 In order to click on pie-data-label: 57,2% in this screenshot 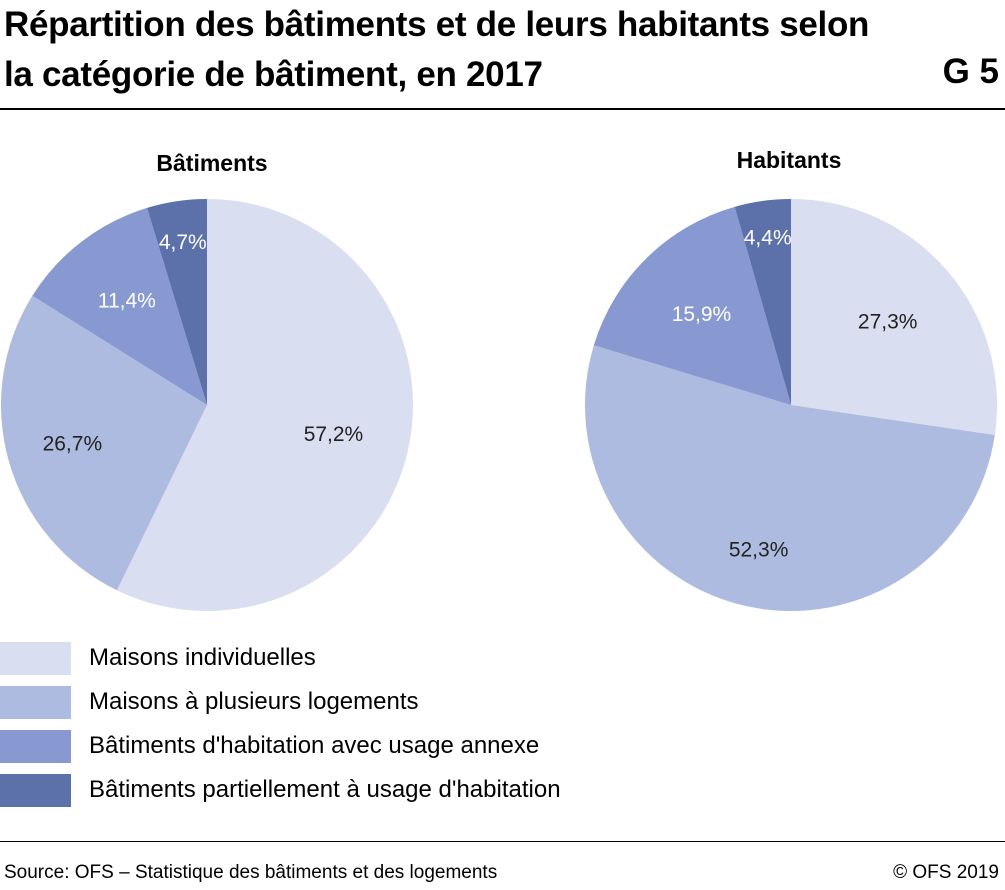, I will do `click(334, 434)`.